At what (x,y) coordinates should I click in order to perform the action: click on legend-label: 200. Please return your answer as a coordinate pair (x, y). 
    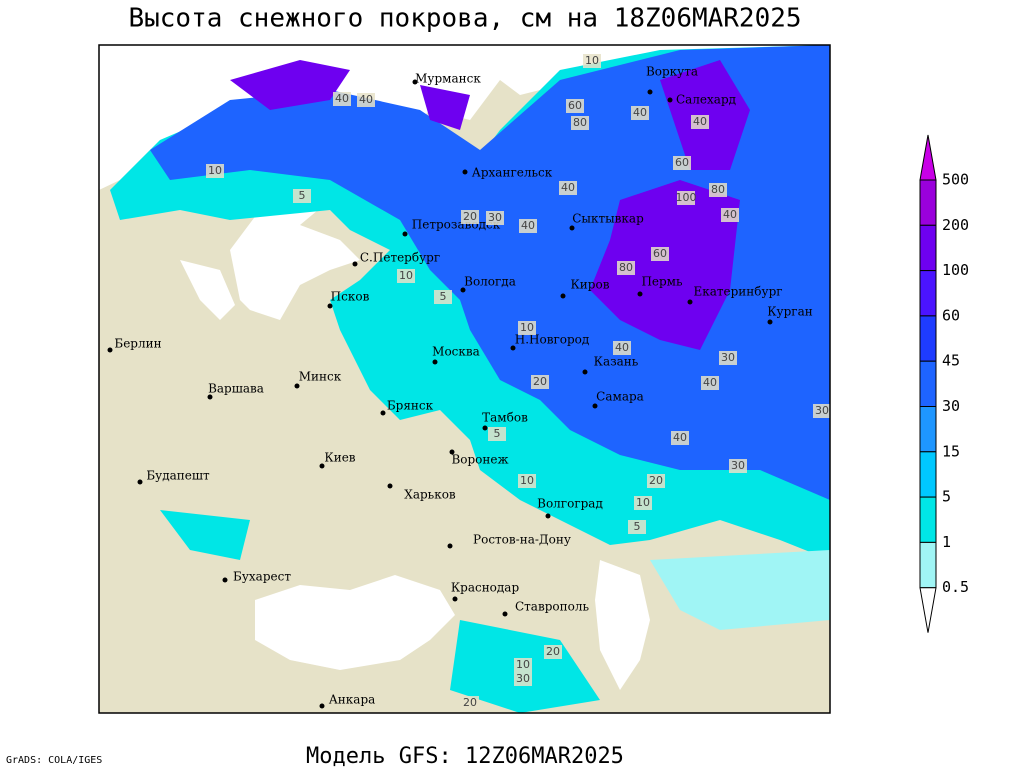
    Looking at the image, I should click on (955, 225).